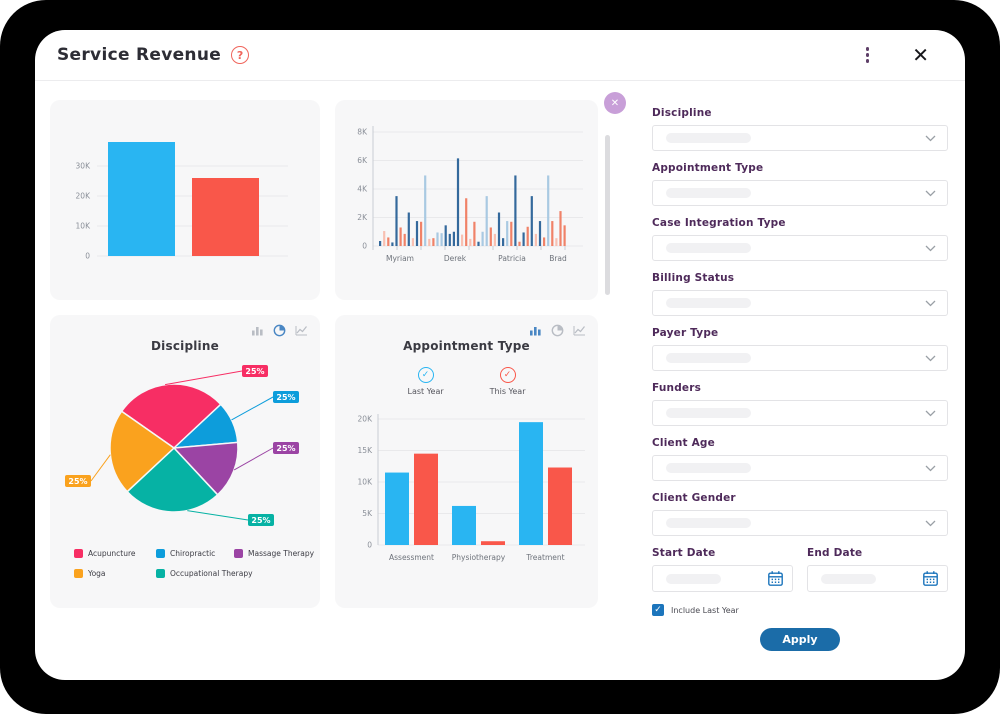 The width and height of the screenshot is (1000, 714). What do you see at coordinates (362, 160) in the screenshot?
I see `svg-text: 6K` at bounding box center [362, 160].